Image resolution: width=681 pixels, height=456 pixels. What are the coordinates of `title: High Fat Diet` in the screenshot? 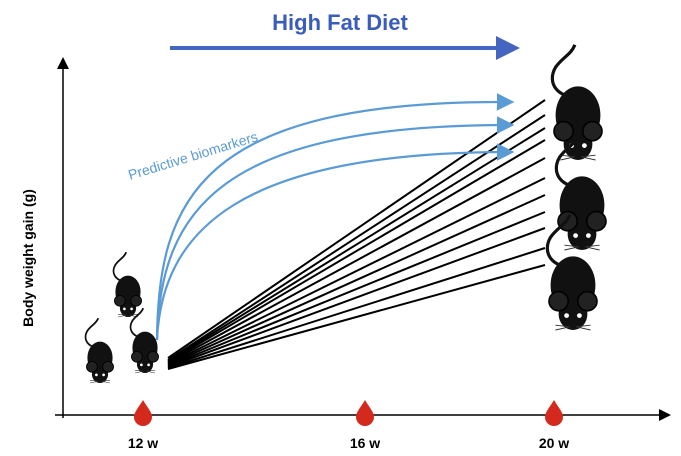 It's located at (340, 22).